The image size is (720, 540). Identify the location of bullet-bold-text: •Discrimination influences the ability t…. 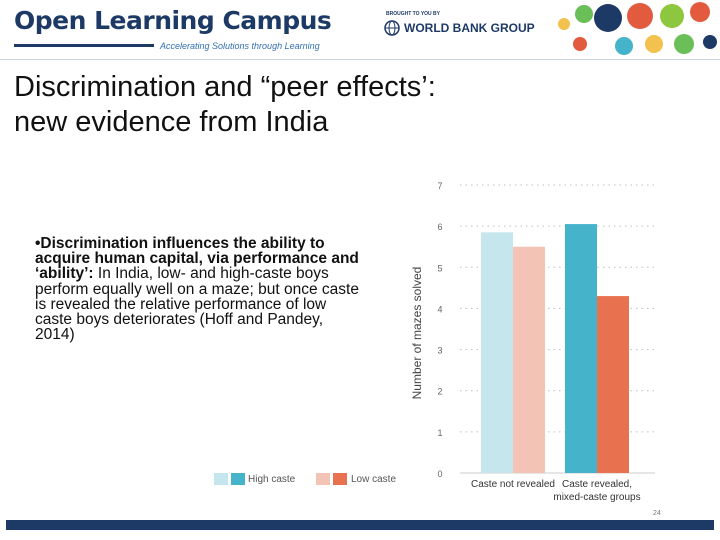
(197, 259).